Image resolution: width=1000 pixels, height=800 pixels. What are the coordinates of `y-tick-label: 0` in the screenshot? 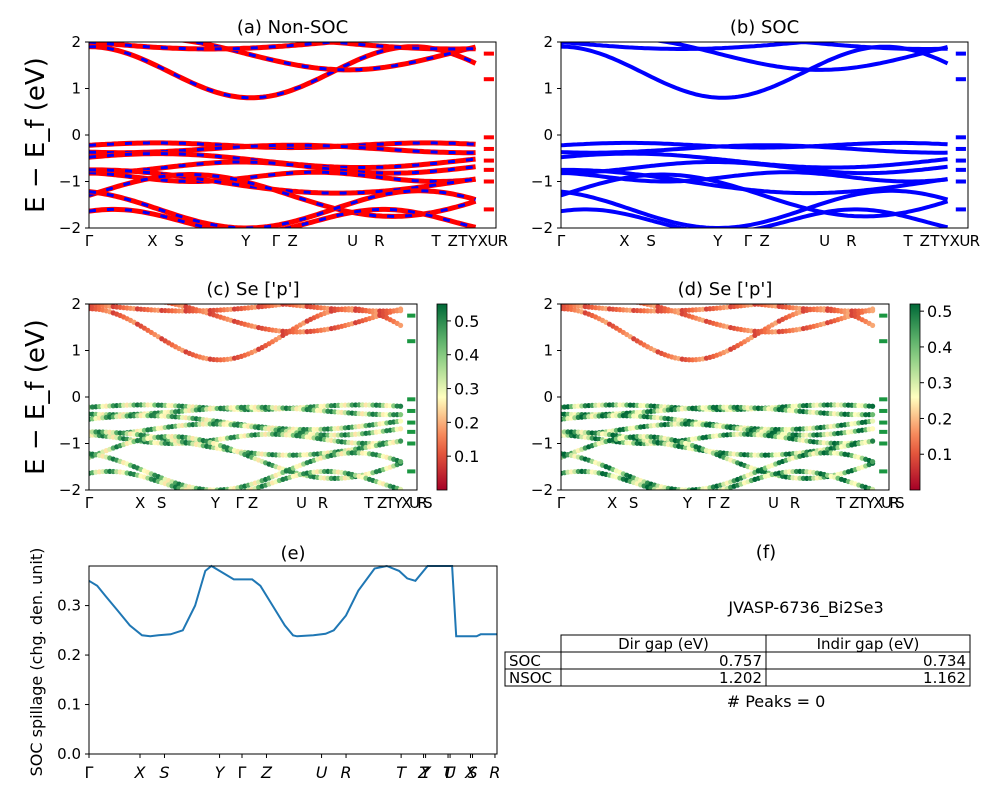 It's located at (76, 135).